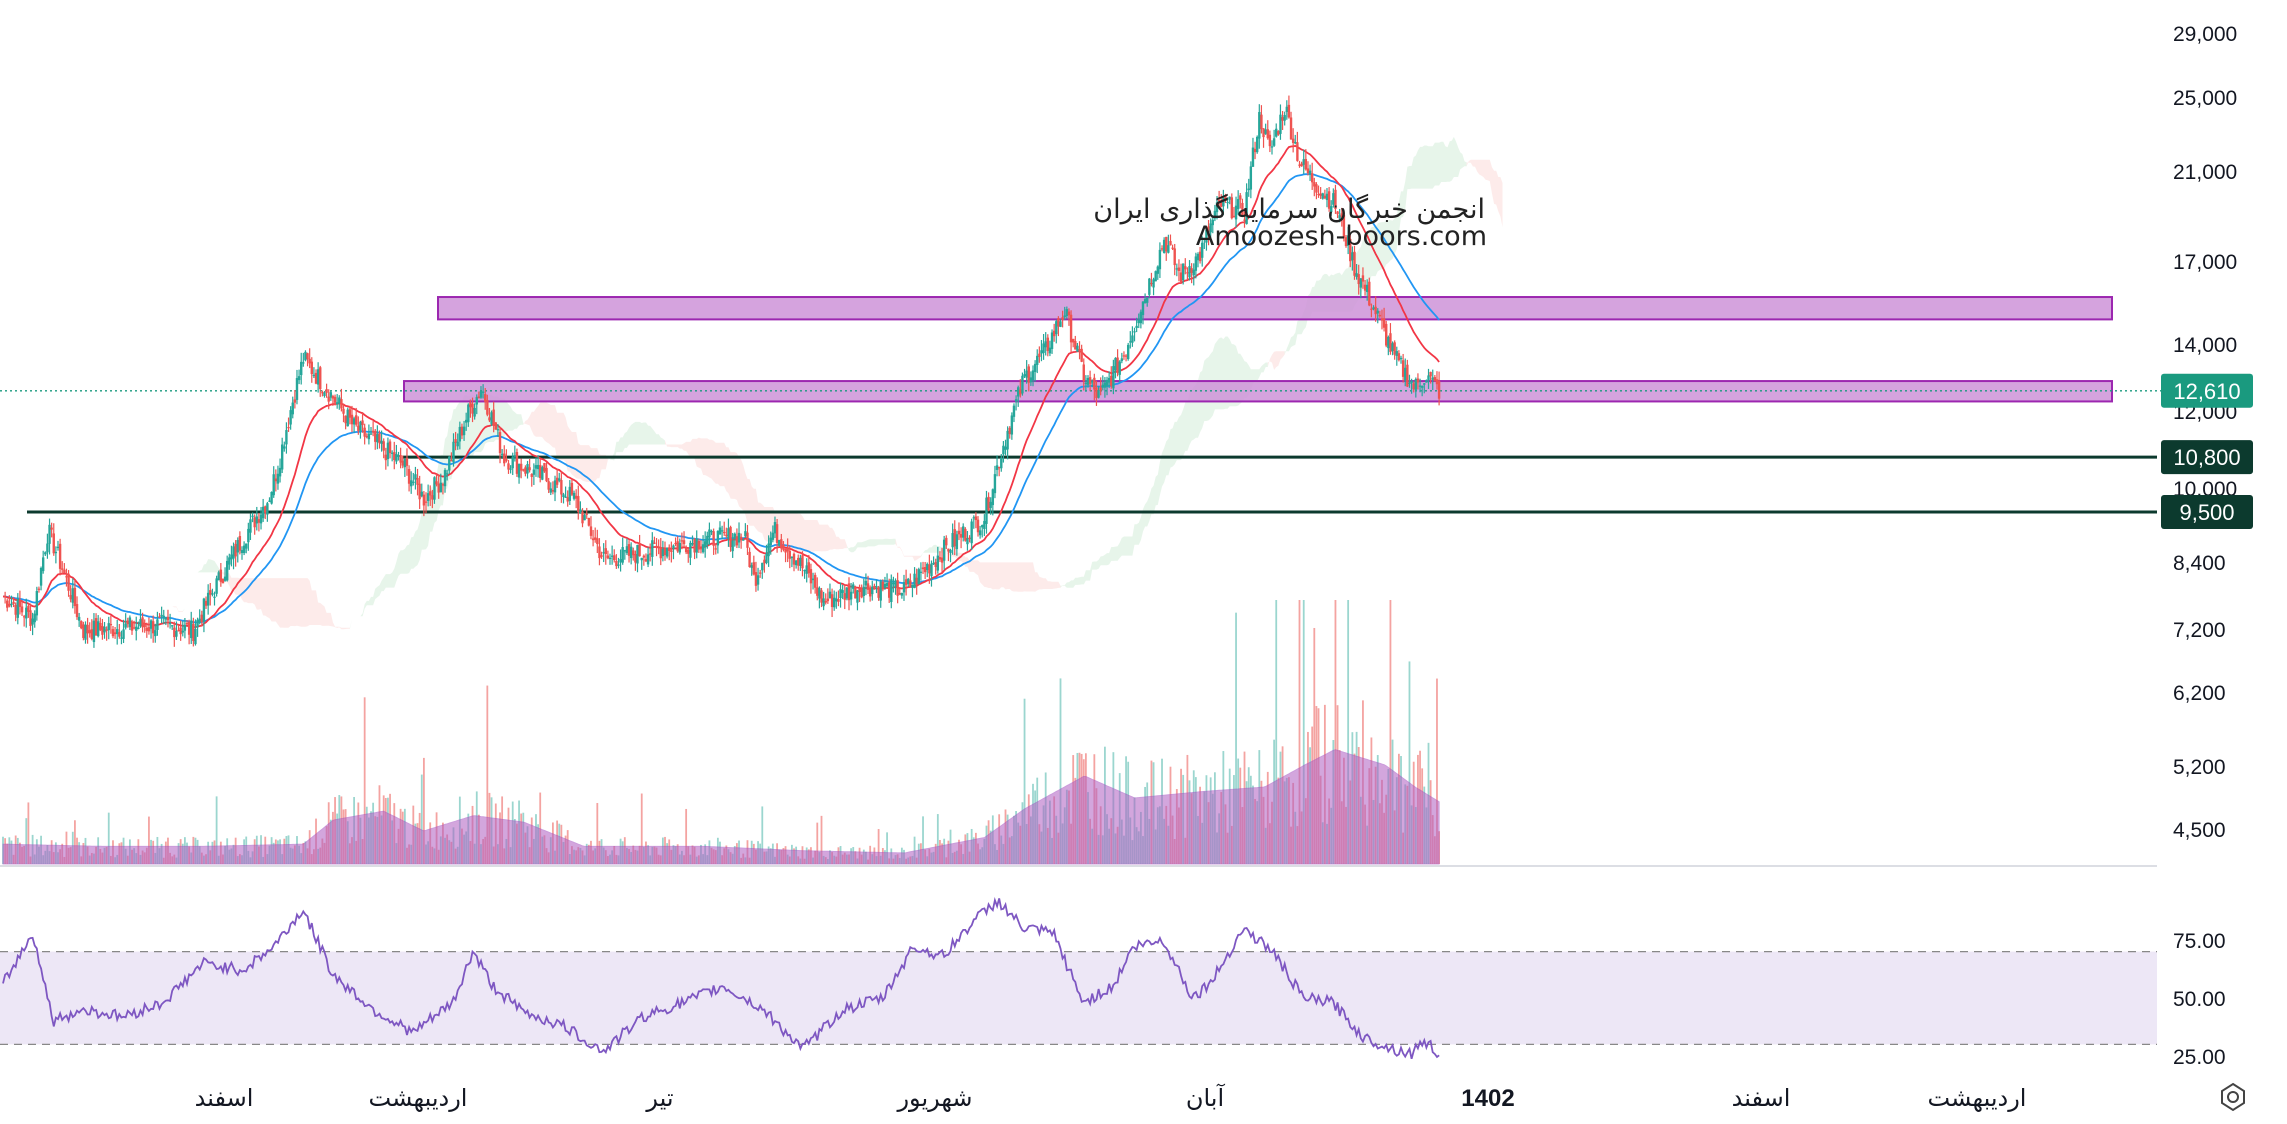 This screenshot has height=1124, width=2287. What do you see at coordinates (2233, 1097) in the screenshot?
I see `settings-icon` at bounding box center [2233, 1097].